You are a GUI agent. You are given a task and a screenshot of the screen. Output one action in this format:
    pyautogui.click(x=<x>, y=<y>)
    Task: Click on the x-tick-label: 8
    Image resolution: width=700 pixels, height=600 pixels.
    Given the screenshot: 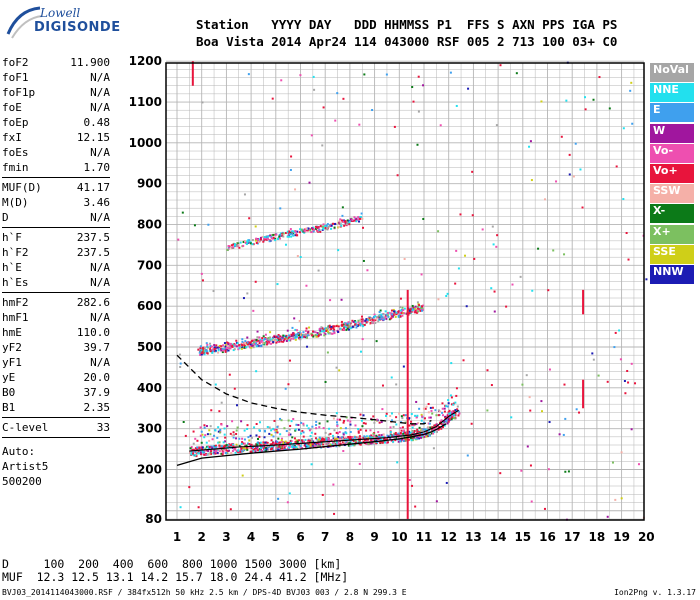 What is the action you would take?
    pyautogui.click(x=350, y=537)
    